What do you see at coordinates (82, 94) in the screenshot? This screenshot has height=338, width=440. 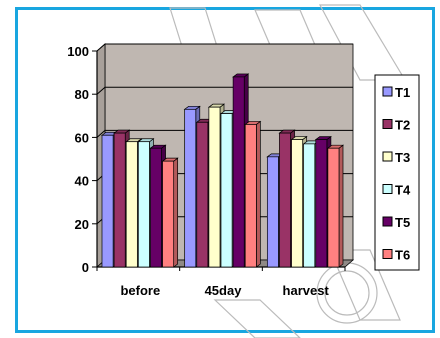 I see `y-tick-label: 80` at bounding box center [82, 94].